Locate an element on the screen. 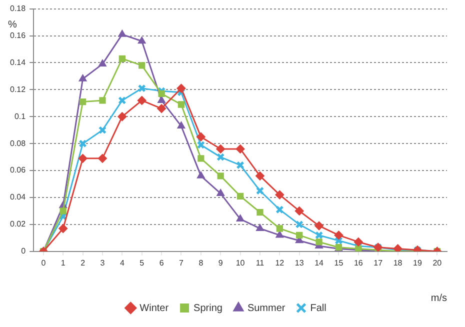 This screenshot has height=327, width=465. x-tick-label: 11 is located at coordinates (260, 263).